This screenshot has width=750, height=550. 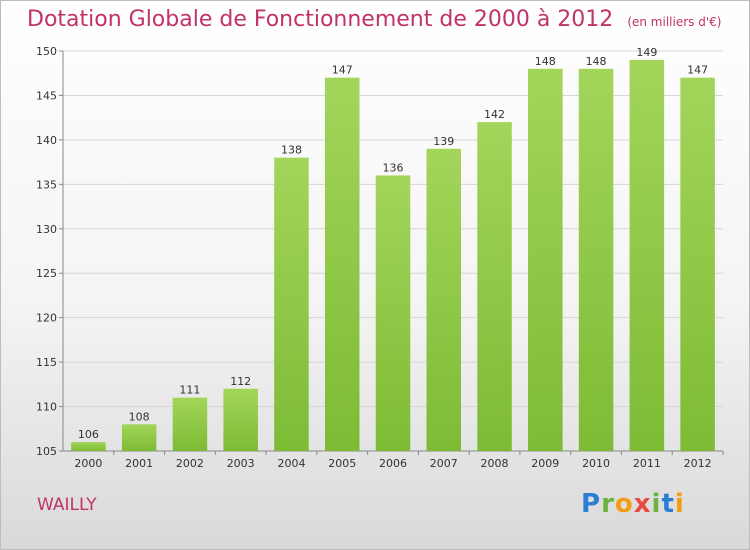 What do you see at coordinates (494, 114) in the screenshot?
I see `data-label: 142` at bounding box center [494, 114].